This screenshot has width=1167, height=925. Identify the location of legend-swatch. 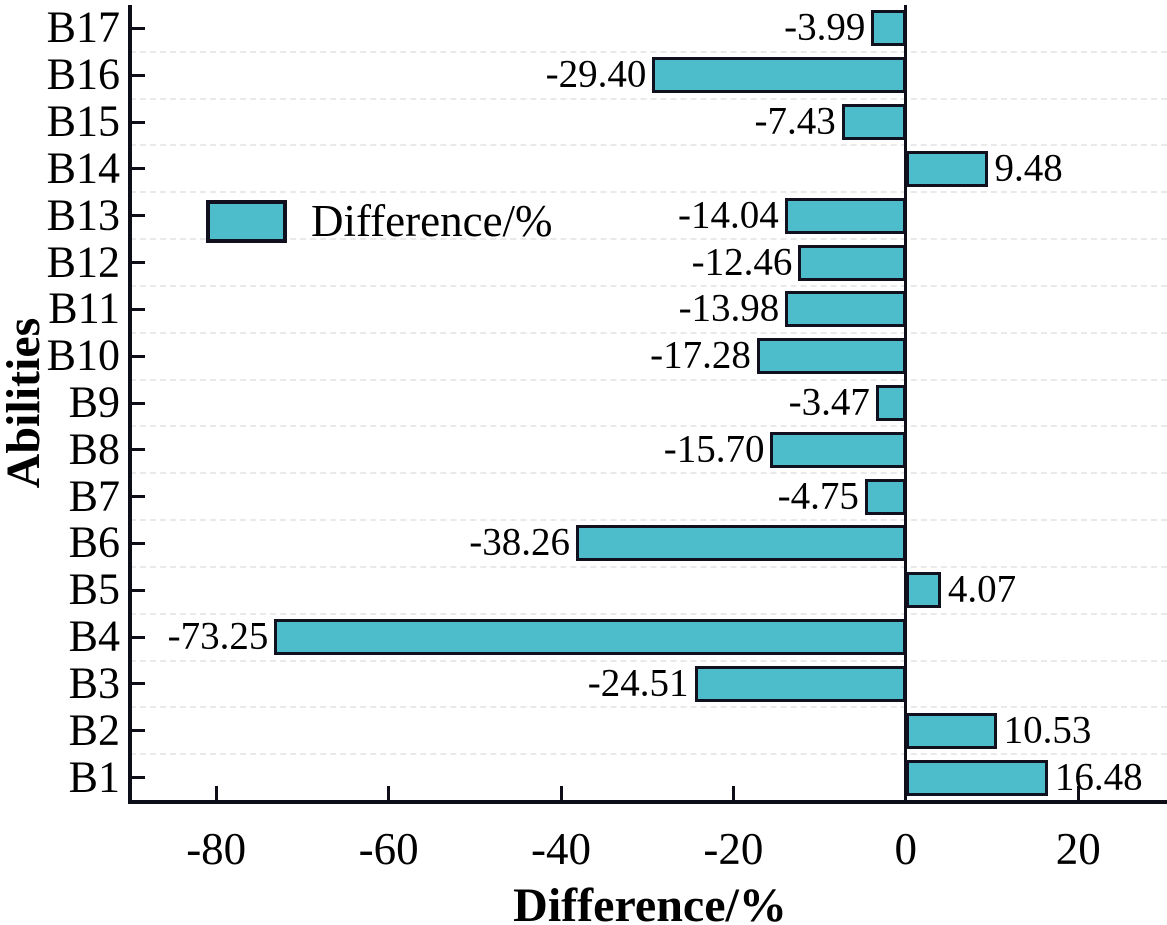
(246, 221).